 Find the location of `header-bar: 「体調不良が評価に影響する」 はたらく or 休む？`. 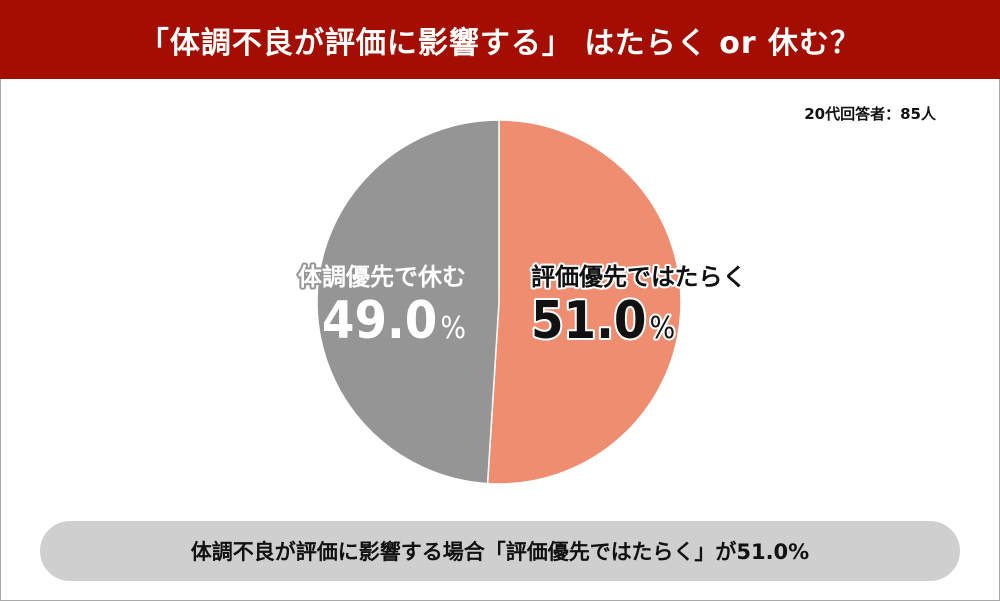

header-bar: 「体調不良が評価に影響する」 はたらく or 休む？ is located at coordinates (500, 39).